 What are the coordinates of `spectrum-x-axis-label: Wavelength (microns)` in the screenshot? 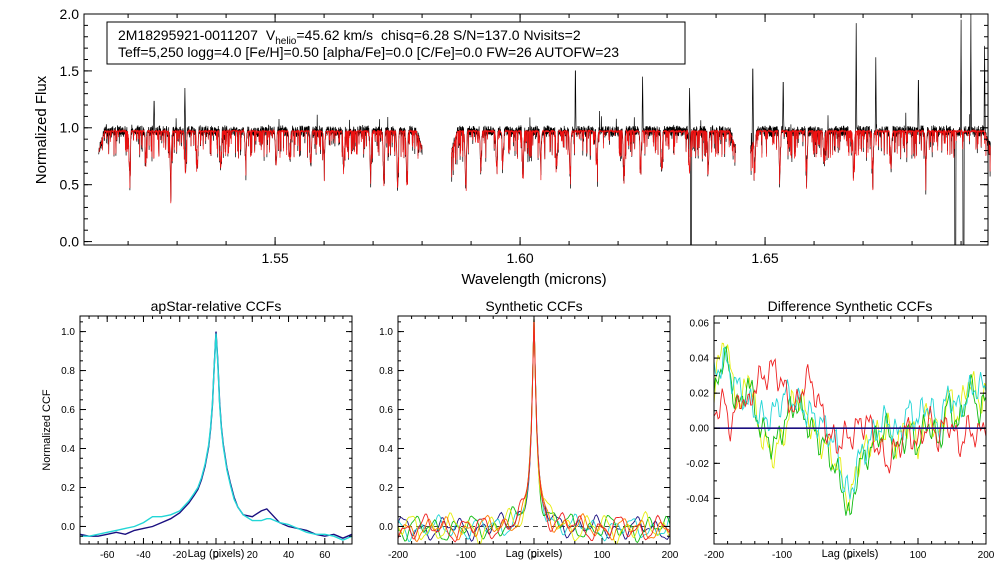 It's located at (533, 279).